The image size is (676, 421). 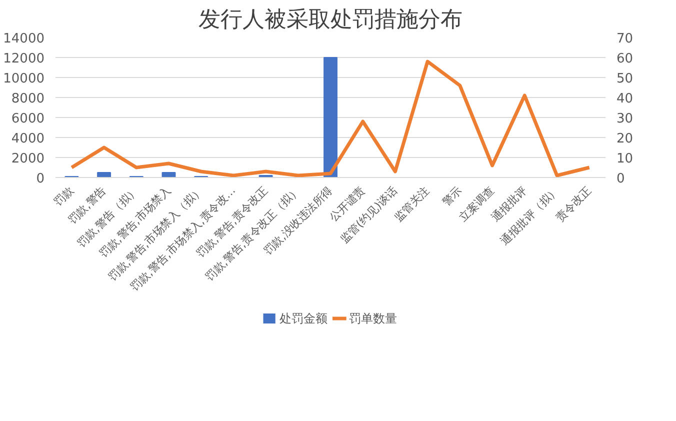 What do you see at coordinates (28, 119) in the screenshot?
I see `y-tick-label: 6000` at bounding box center [28, 119].